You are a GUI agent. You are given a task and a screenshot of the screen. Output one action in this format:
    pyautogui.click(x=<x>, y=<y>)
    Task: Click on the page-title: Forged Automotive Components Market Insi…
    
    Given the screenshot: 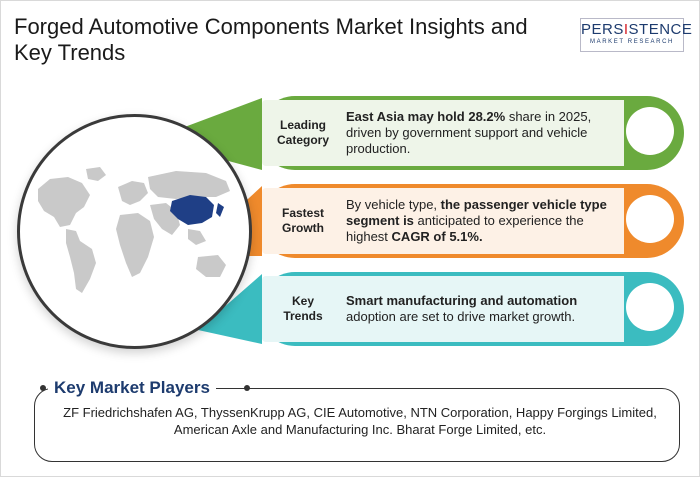 What is the action you would take?
    pyautogui.click(x=271, y=39)
    